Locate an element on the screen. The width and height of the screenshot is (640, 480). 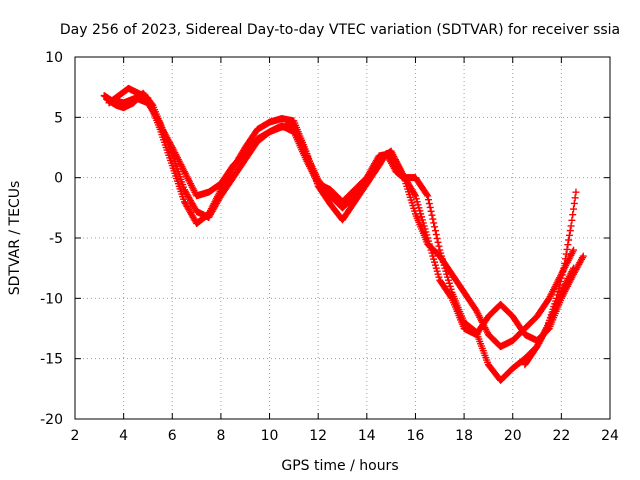
x-tick-label: 12 is located at coordinates (318, 436).